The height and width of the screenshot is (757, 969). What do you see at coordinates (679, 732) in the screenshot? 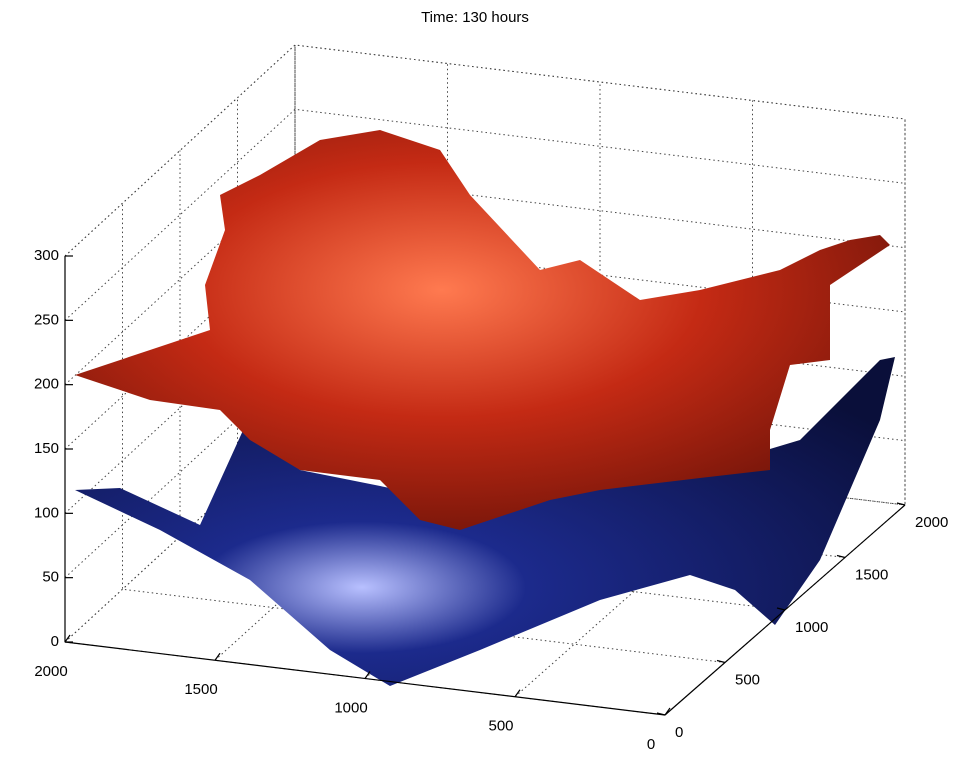
I see `y-tick-label: 0` at bounding box center [679, 732].